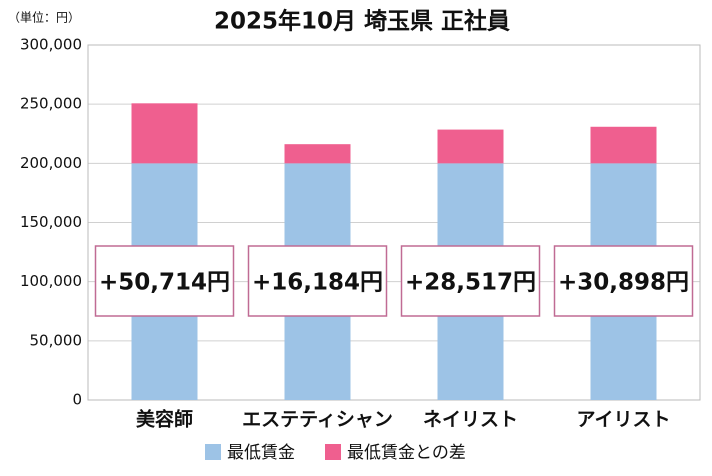 This screenshot has width=712, height=476. What do you see at coordinates (51, 163) in the screenshot?
I see `y-tick-label: 200,000` at bounding box center [51, 163].